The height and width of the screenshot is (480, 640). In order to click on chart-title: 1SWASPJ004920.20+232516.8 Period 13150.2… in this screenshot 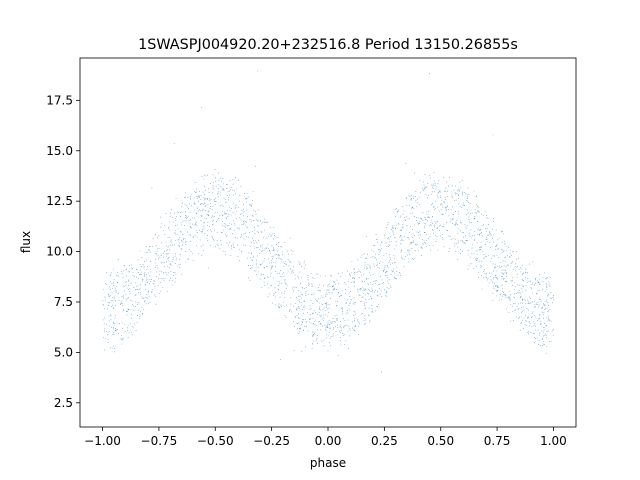, I will do `click(328, 45)`.